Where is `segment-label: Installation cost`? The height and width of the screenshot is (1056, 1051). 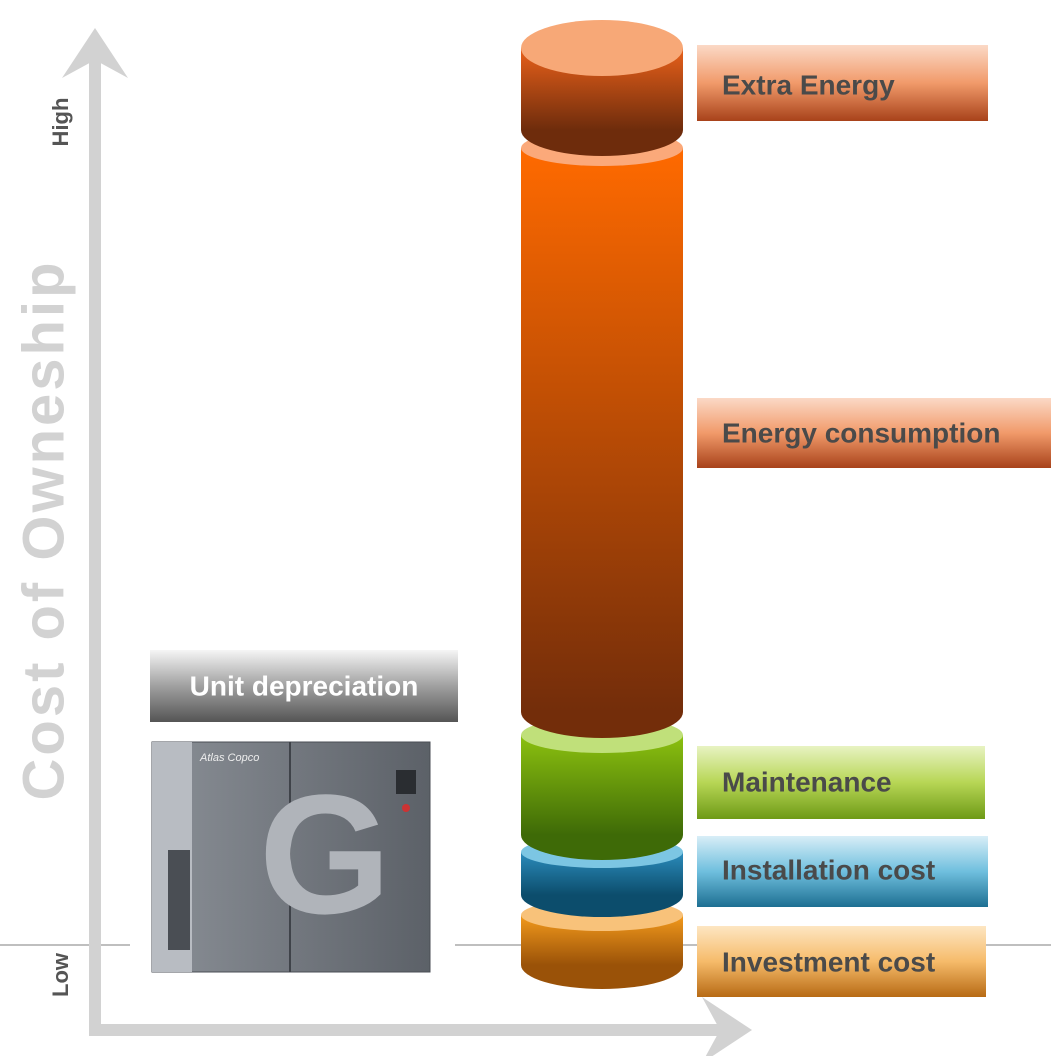
segment-label: Installation cost is located at coordinates (828, 869).